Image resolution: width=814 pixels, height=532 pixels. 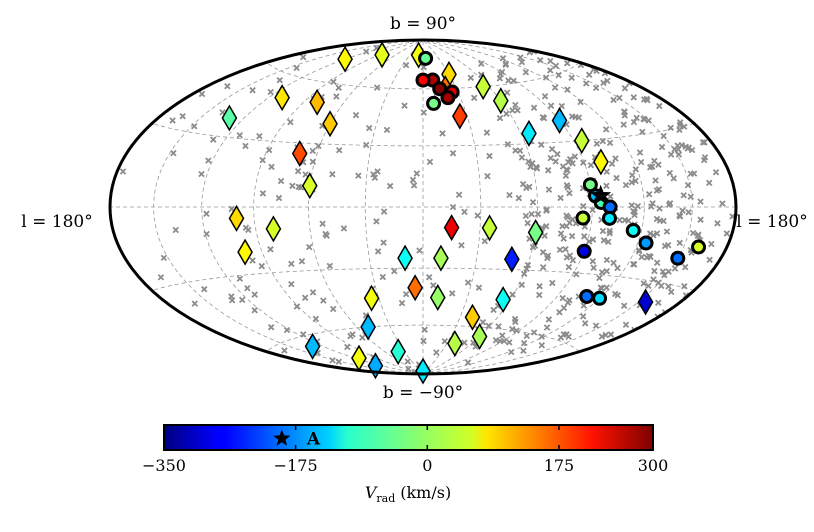 What do you see at coordinates (423, 80) in the screenshot?
I see `circle-point` at bounding box center [423, 80].